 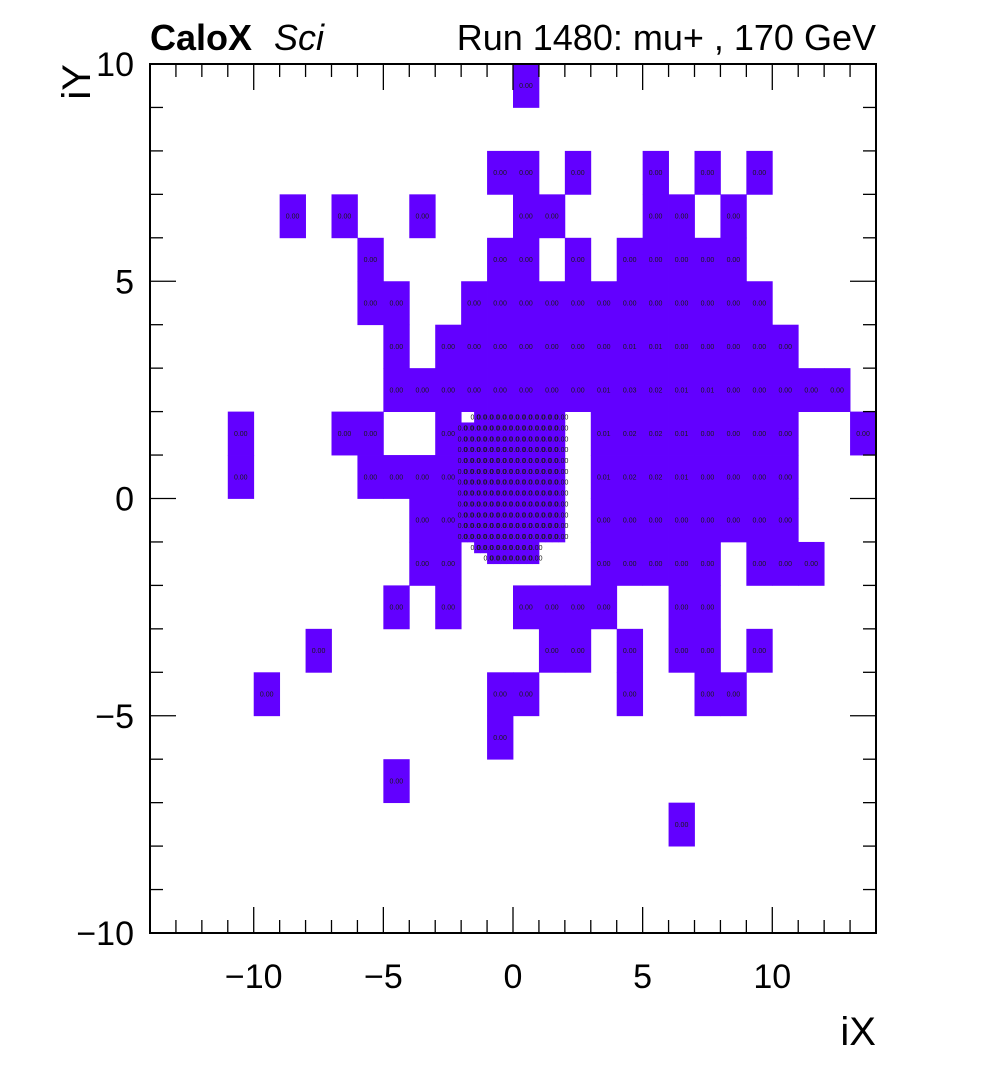 I want to click on heatmap-cell-label: 0.02, so click(x=630, y=434).